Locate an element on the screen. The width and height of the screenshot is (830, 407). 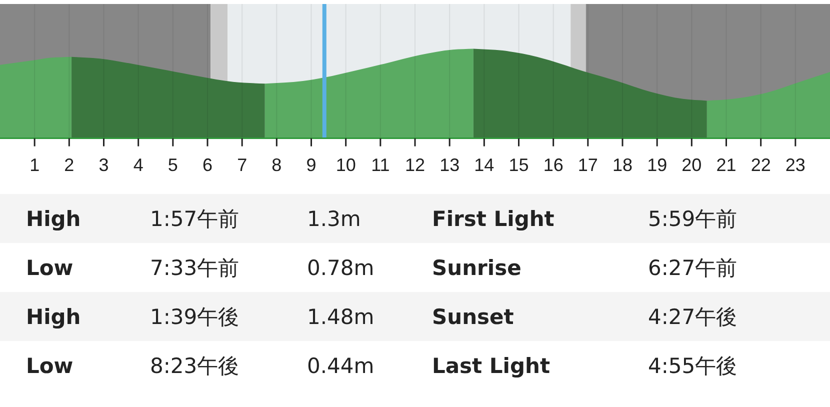
table-cell: 4:27午後 is located at coordinates (693, 317).